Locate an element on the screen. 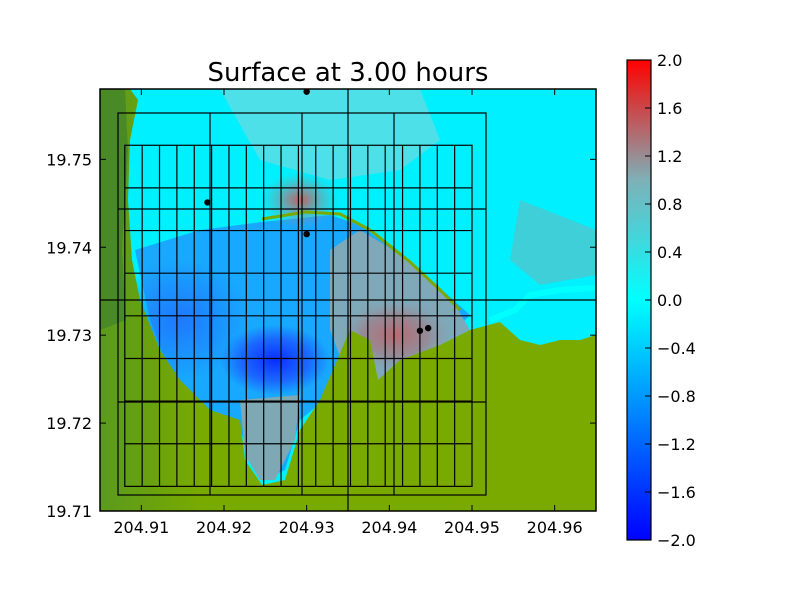 Image resolution: width=800 pixels, height=600 pixels. east-shoreline is located at coordinates (542, 304).